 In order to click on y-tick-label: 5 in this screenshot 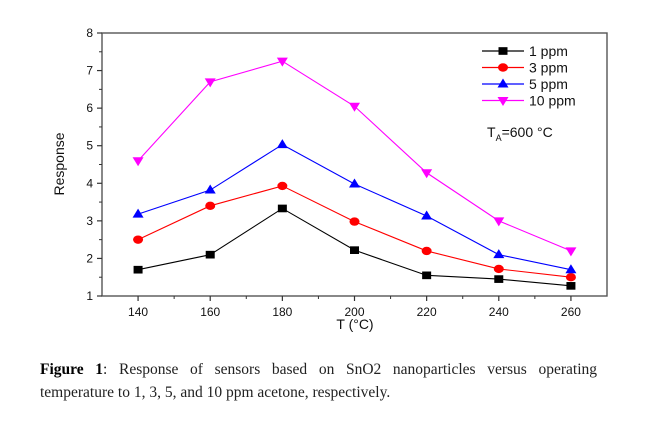, I will do `click(89, 146)`.